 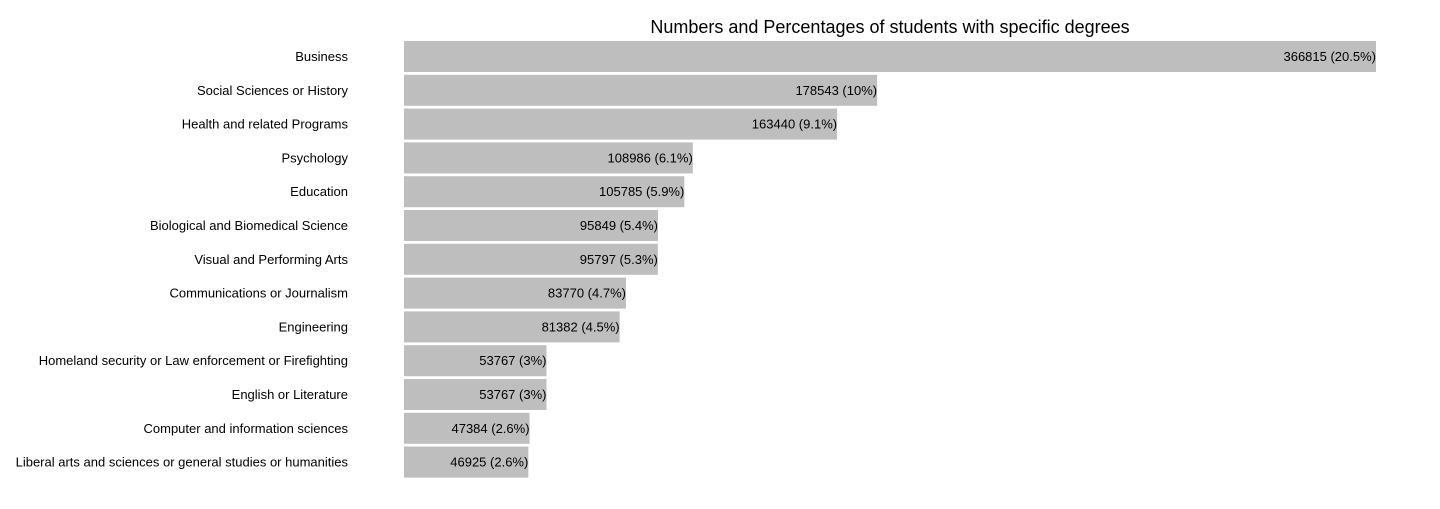 I want to click on category-label: Health and related Programs, so click(x=265, y=124).